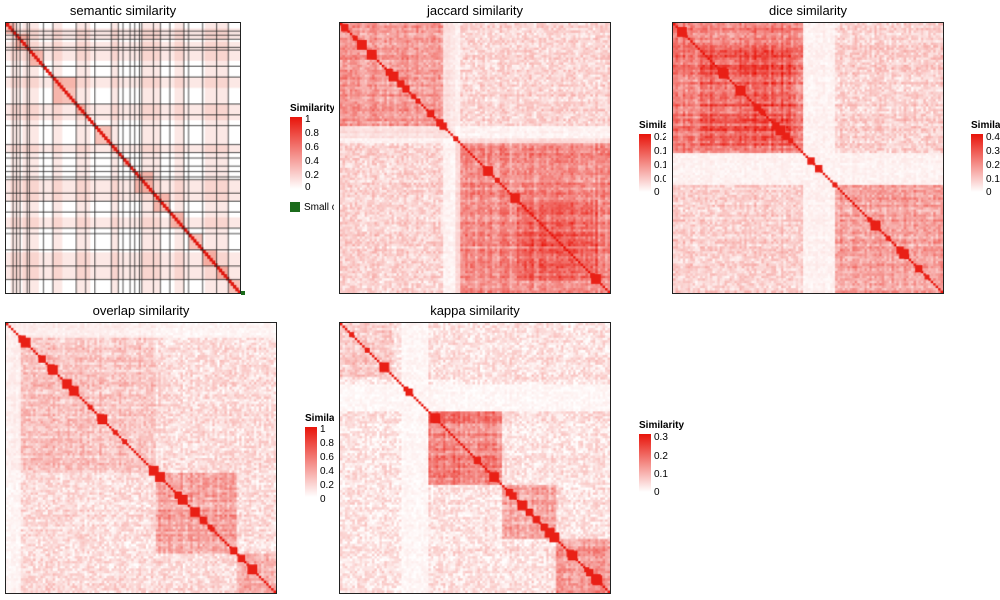 This screenshot has width=1000, height=600. I want to click on jaccard-title: jaccard similarity, so click(475, 10).